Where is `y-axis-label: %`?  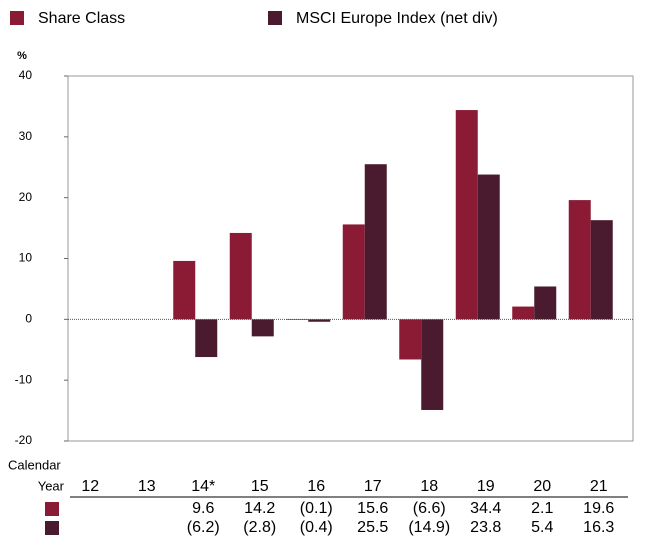 y-axis-label: % is located at coordinates (22, 56).